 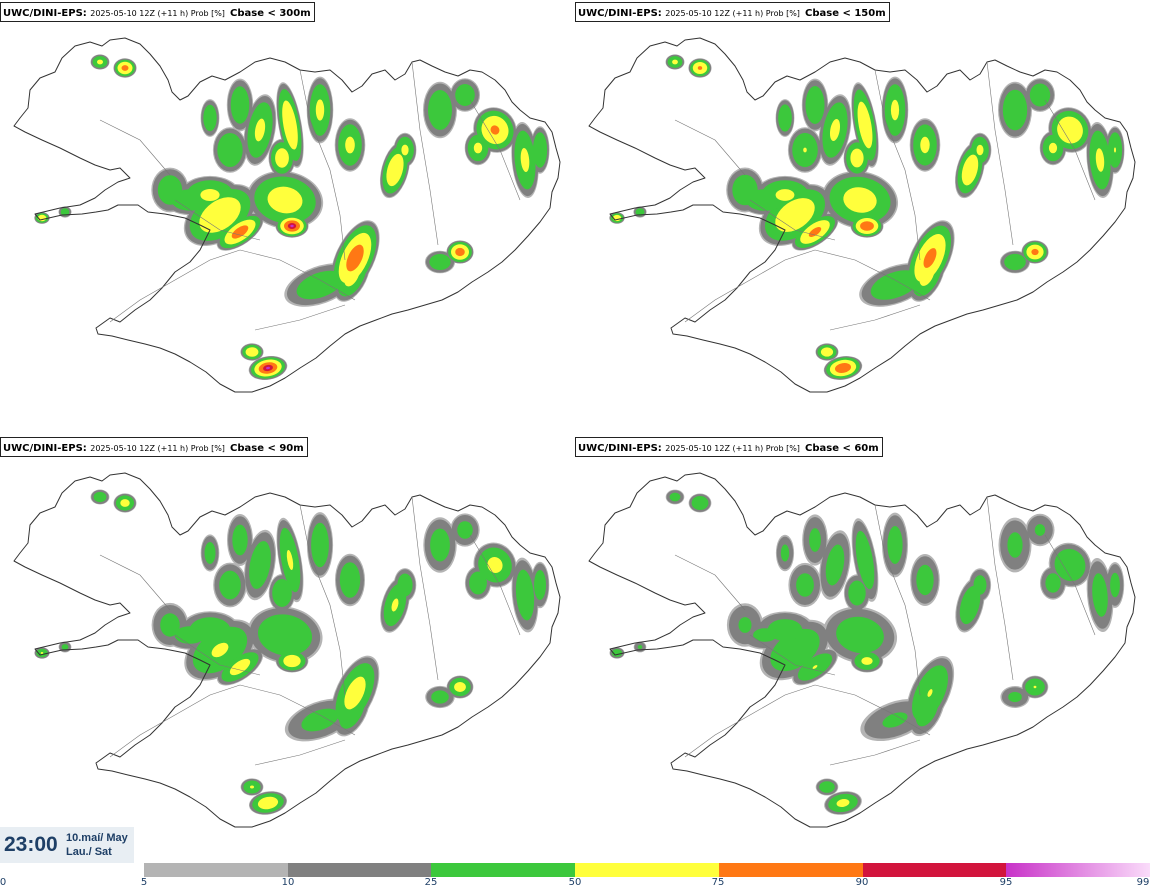 I want to click on colorbar-tick-label: 10, so click(x=288, y=882).